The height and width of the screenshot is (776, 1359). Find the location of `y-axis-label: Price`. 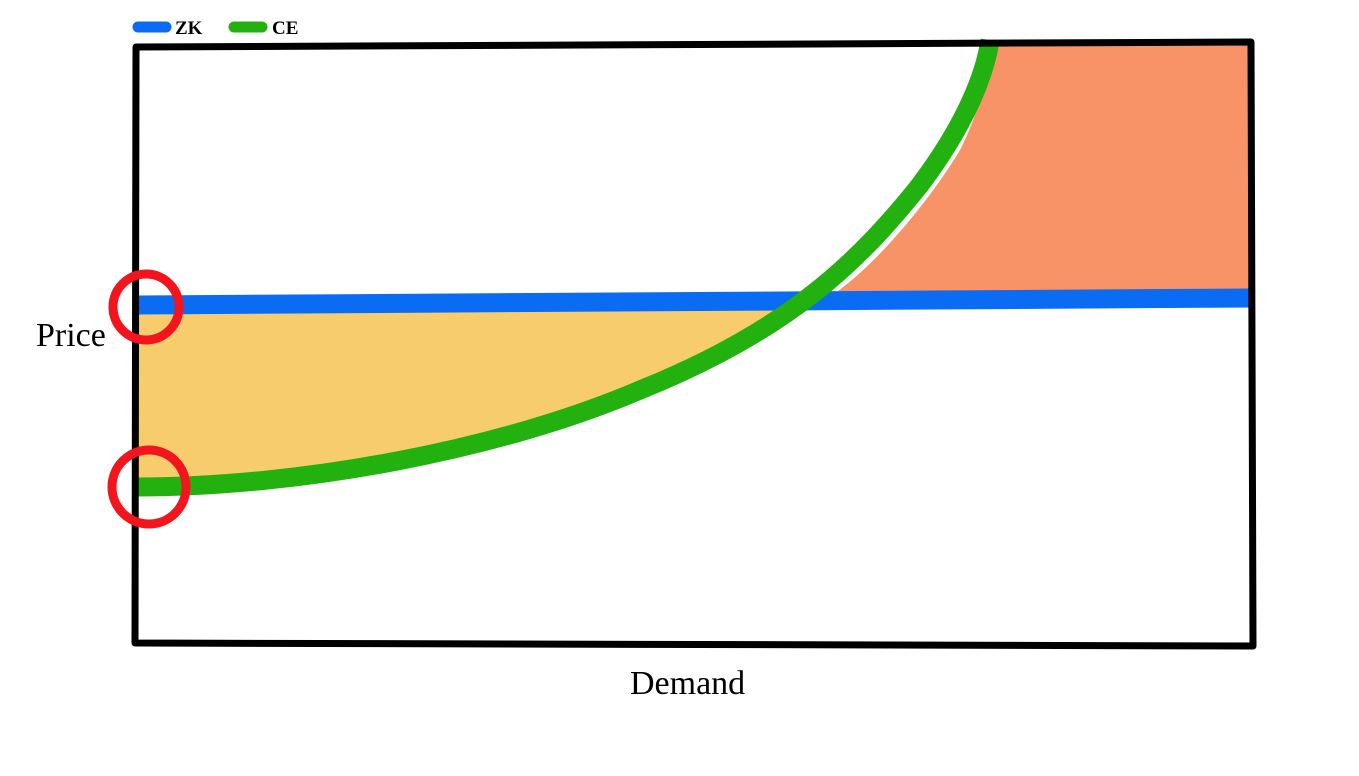

y-axis-label: Price is located at coordinates (71, 335).